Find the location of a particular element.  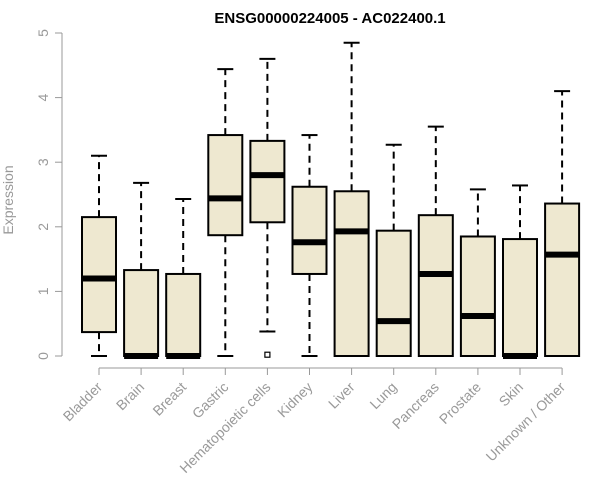

x-tick-label: Bladder is located at coordinates (83, 402).